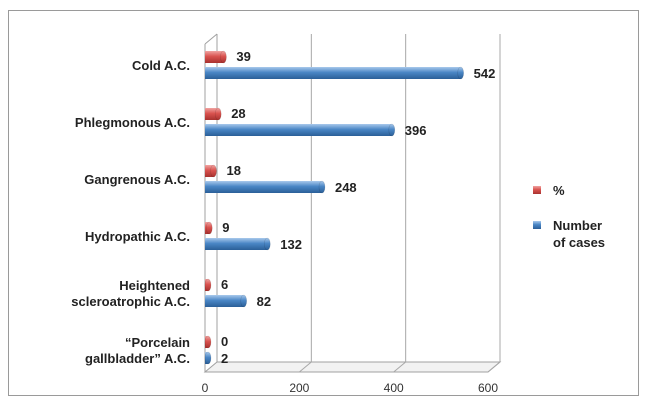 This screenshot has width=647, height=404. I want to click on x-tick-label: 400, so click(394, 388).